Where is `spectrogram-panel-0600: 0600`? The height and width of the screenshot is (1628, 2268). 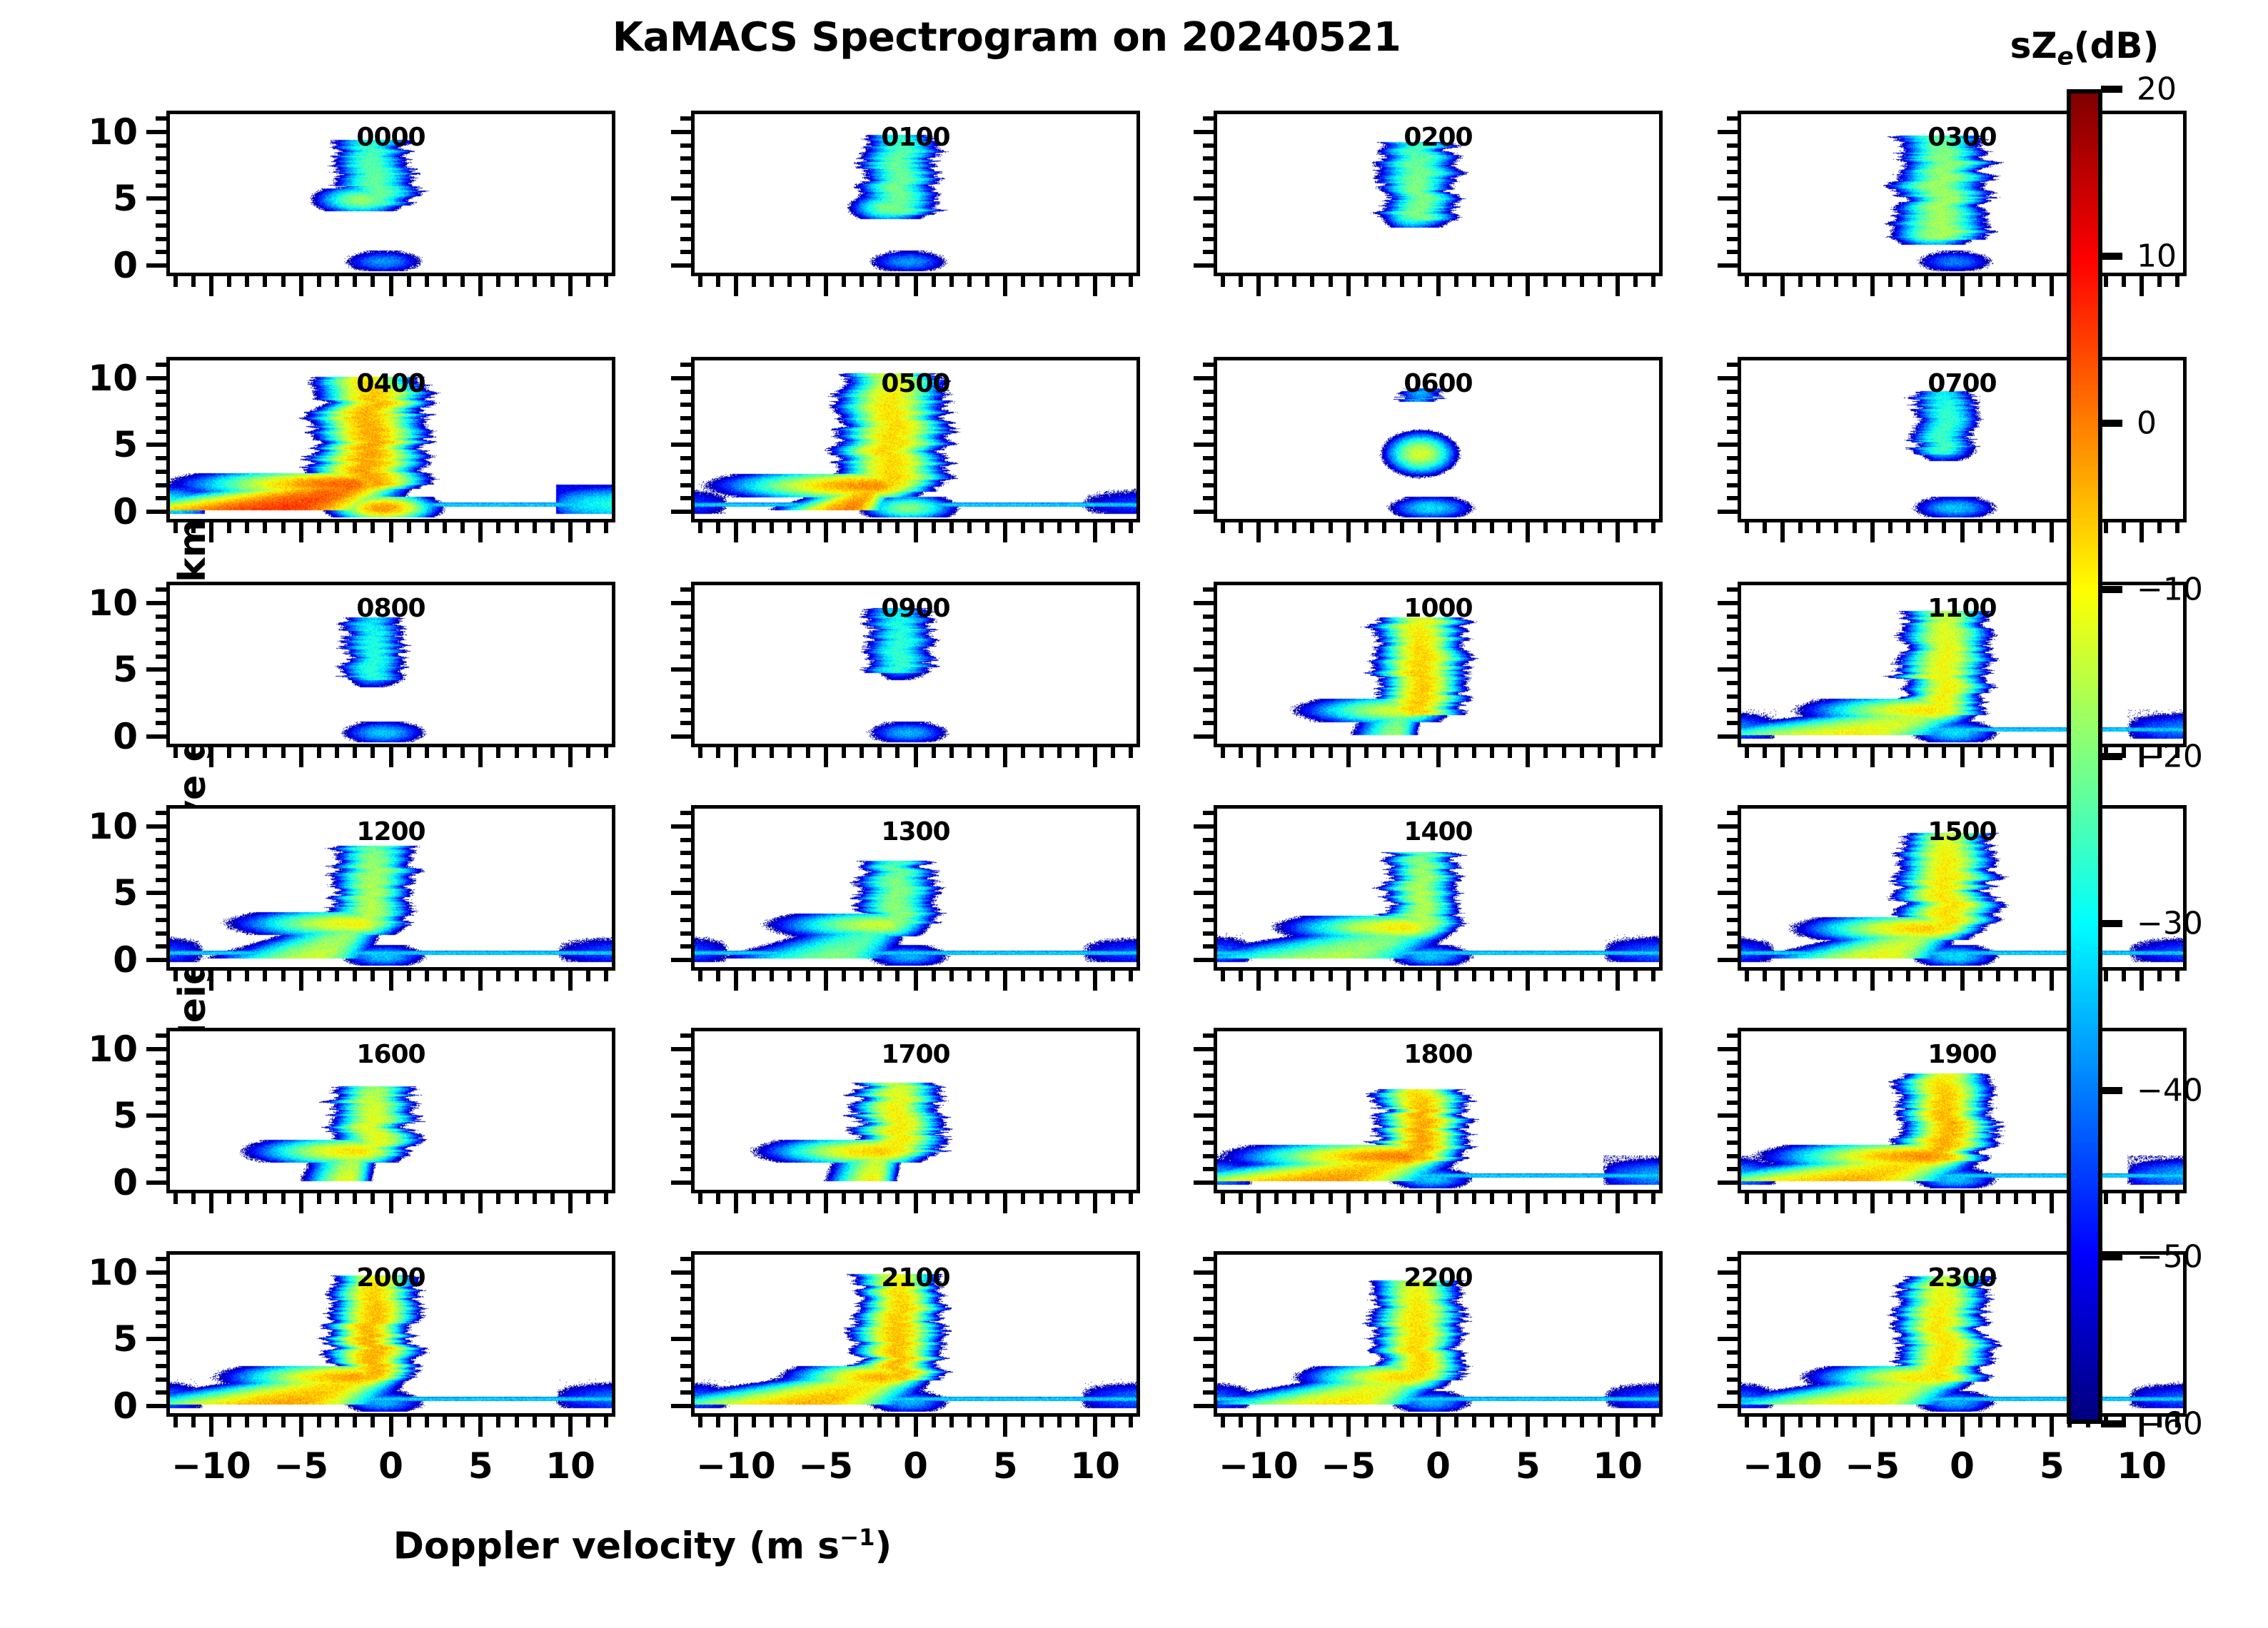
spectrogram-panel-0600: 0600 is located at coordinates (1438, 440).